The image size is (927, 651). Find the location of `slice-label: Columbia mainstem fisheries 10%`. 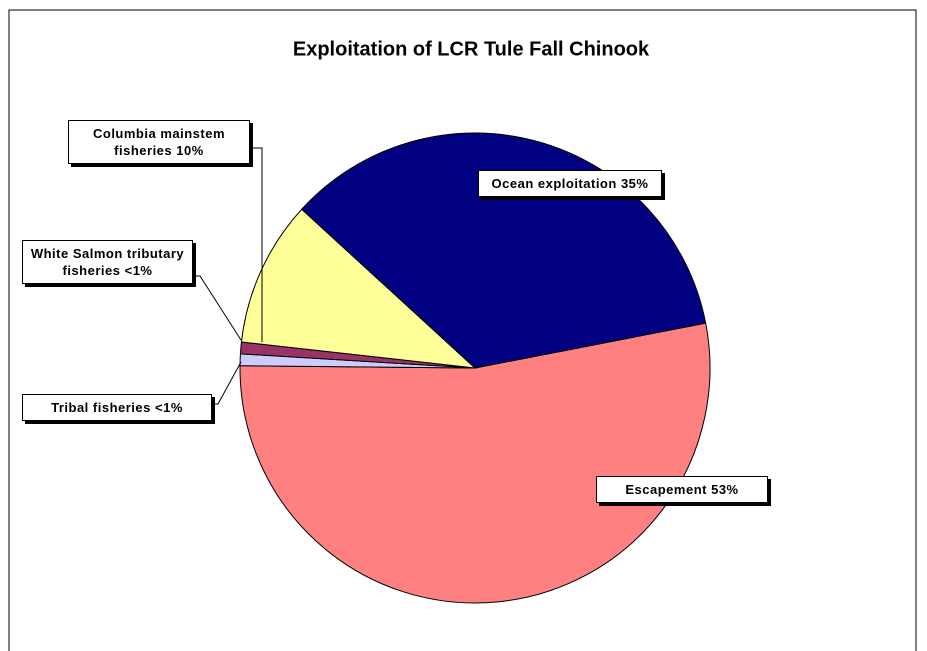

slice-label: Columbia mainstem fisheries 10% is located at coordinates (159, 142).